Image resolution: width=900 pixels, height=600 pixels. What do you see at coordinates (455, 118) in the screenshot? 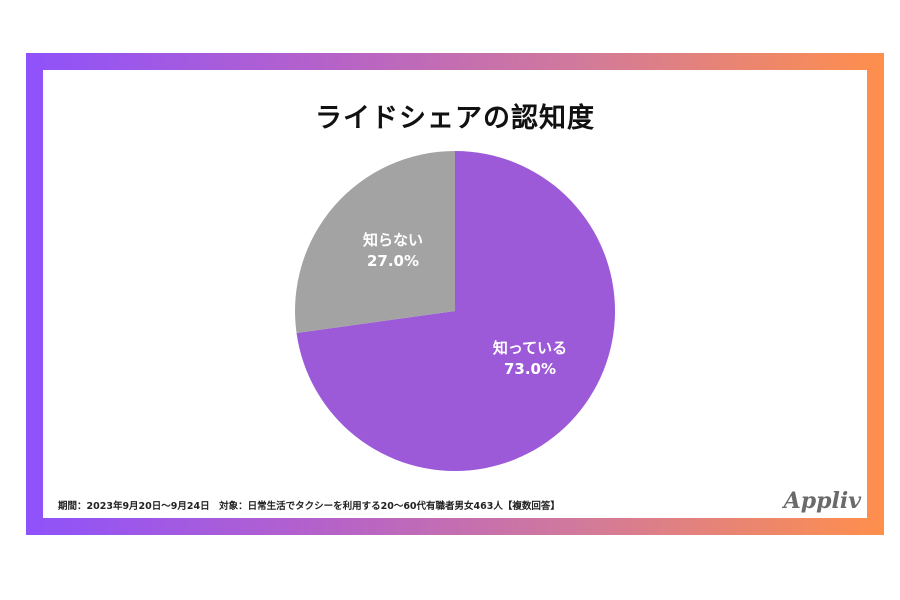
I see `chart-title: ライドシェアの認知度` at bounding box center [455, 118].